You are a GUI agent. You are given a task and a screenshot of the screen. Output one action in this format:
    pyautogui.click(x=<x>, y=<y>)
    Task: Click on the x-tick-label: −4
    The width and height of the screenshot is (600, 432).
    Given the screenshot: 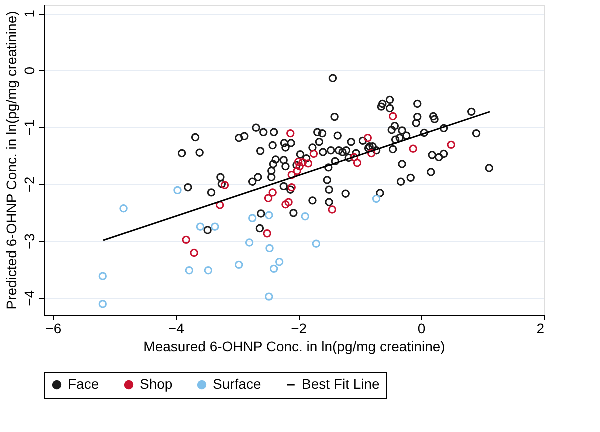 What is the action you would take?
    pyautogui.click(x=176, y=328)
    